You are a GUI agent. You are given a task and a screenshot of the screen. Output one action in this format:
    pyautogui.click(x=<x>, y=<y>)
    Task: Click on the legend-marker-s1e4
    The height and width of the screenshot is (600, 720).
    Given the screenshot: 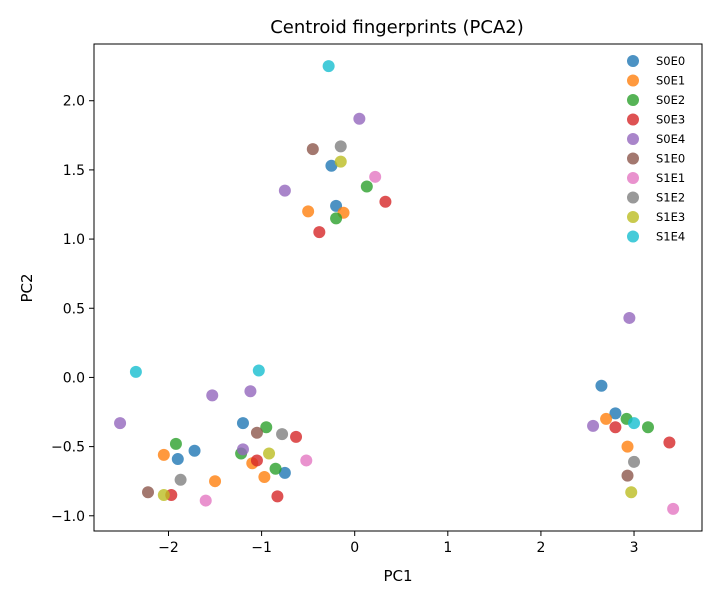 What is the action you would take?
    pyautogui.click(x=633, y=236)
    